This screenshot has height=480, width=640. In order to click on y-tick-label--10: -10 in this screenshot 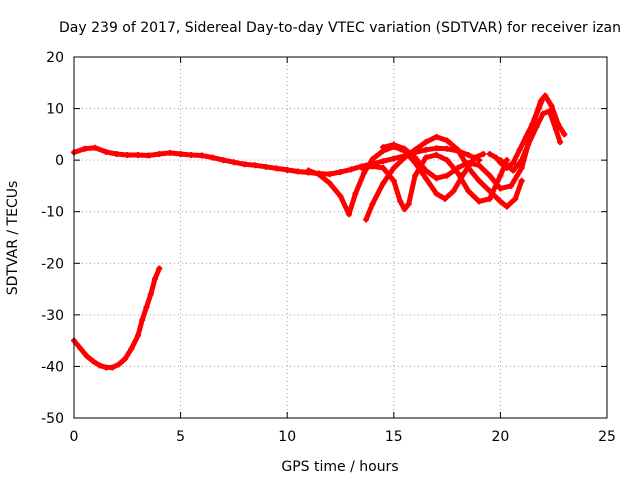, I will do `click(52, 213)`.